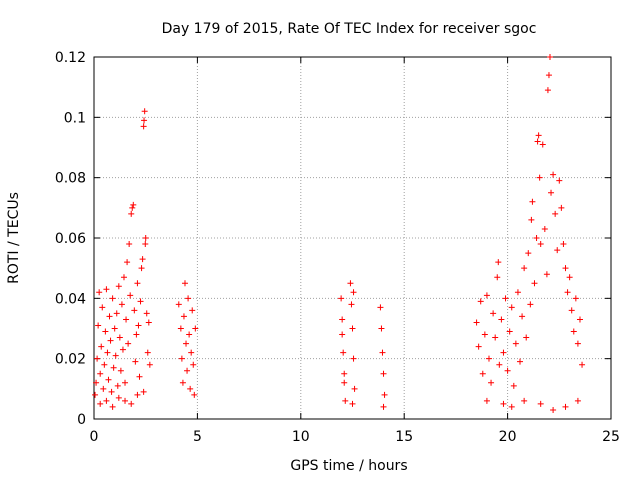 The width and height of the screenshot is (640, 480). What do you see at coordinates (508, 437) in the screenshot?
I see `x-tick-label: 20` at bounding box center [508, 437].